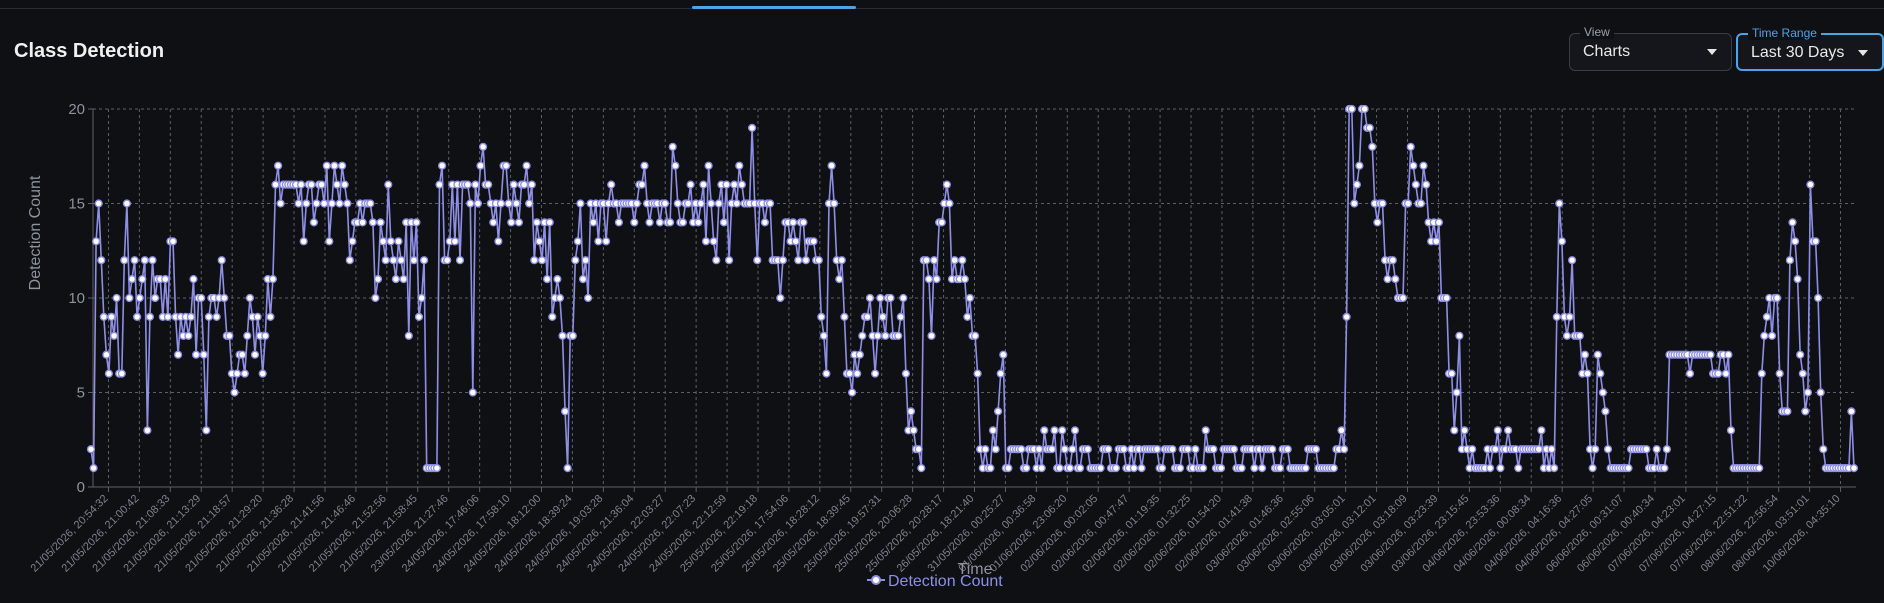 Image resolution: width=1884 pixels, height=603 pixels. What do you see at coordinates (975, 569) in the screenshot?
I see `x-axis-label: Time` at bounding box center [975, 569].